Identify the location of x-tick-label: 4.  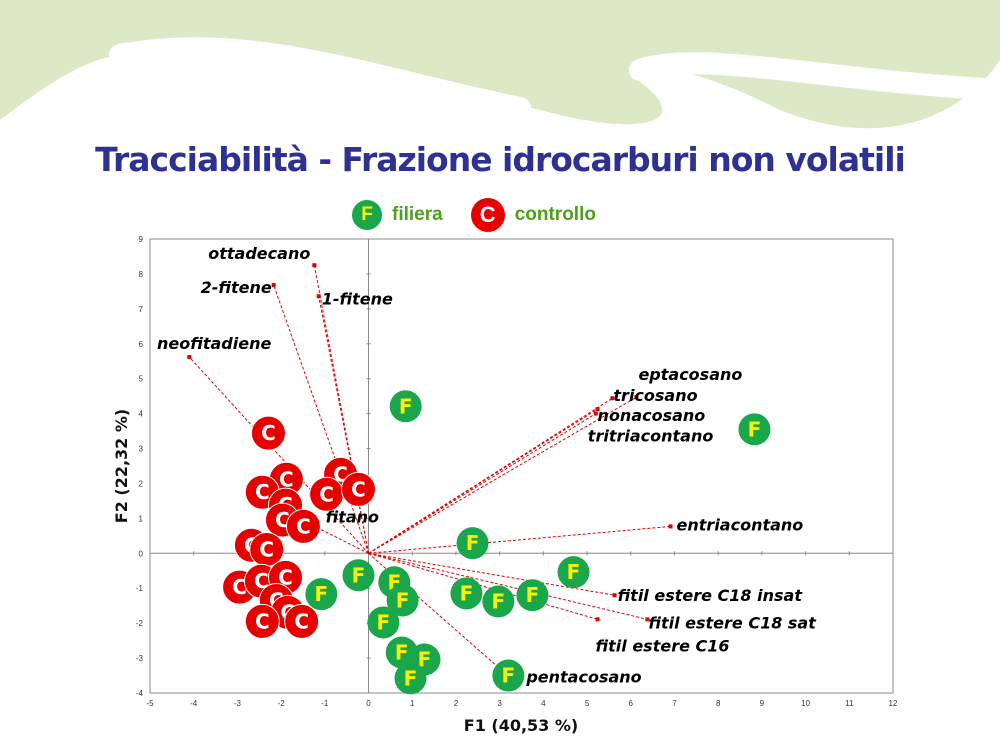
(543, 703).